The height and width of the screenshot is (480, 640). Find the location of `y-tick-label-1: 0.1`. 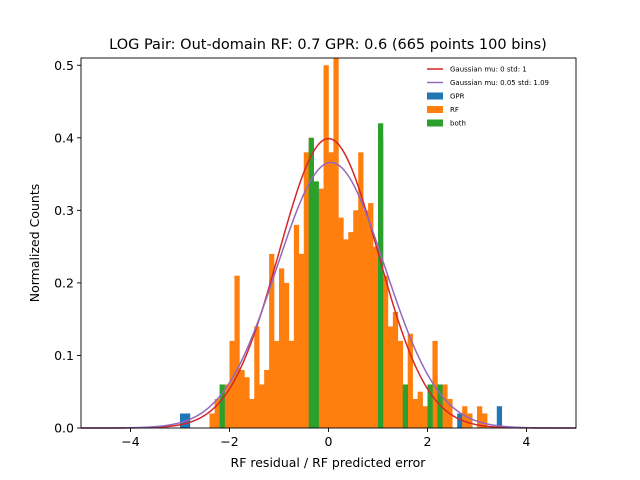

y-tick-label-1: 0.1 is located at coordinates (64, 355).